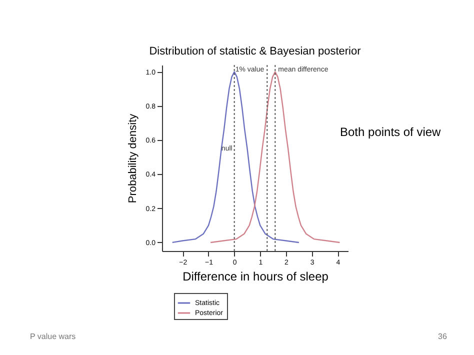  Describe the element at coordinates (53, 336) in the screenshot. I see `text: P value wars` at that location.